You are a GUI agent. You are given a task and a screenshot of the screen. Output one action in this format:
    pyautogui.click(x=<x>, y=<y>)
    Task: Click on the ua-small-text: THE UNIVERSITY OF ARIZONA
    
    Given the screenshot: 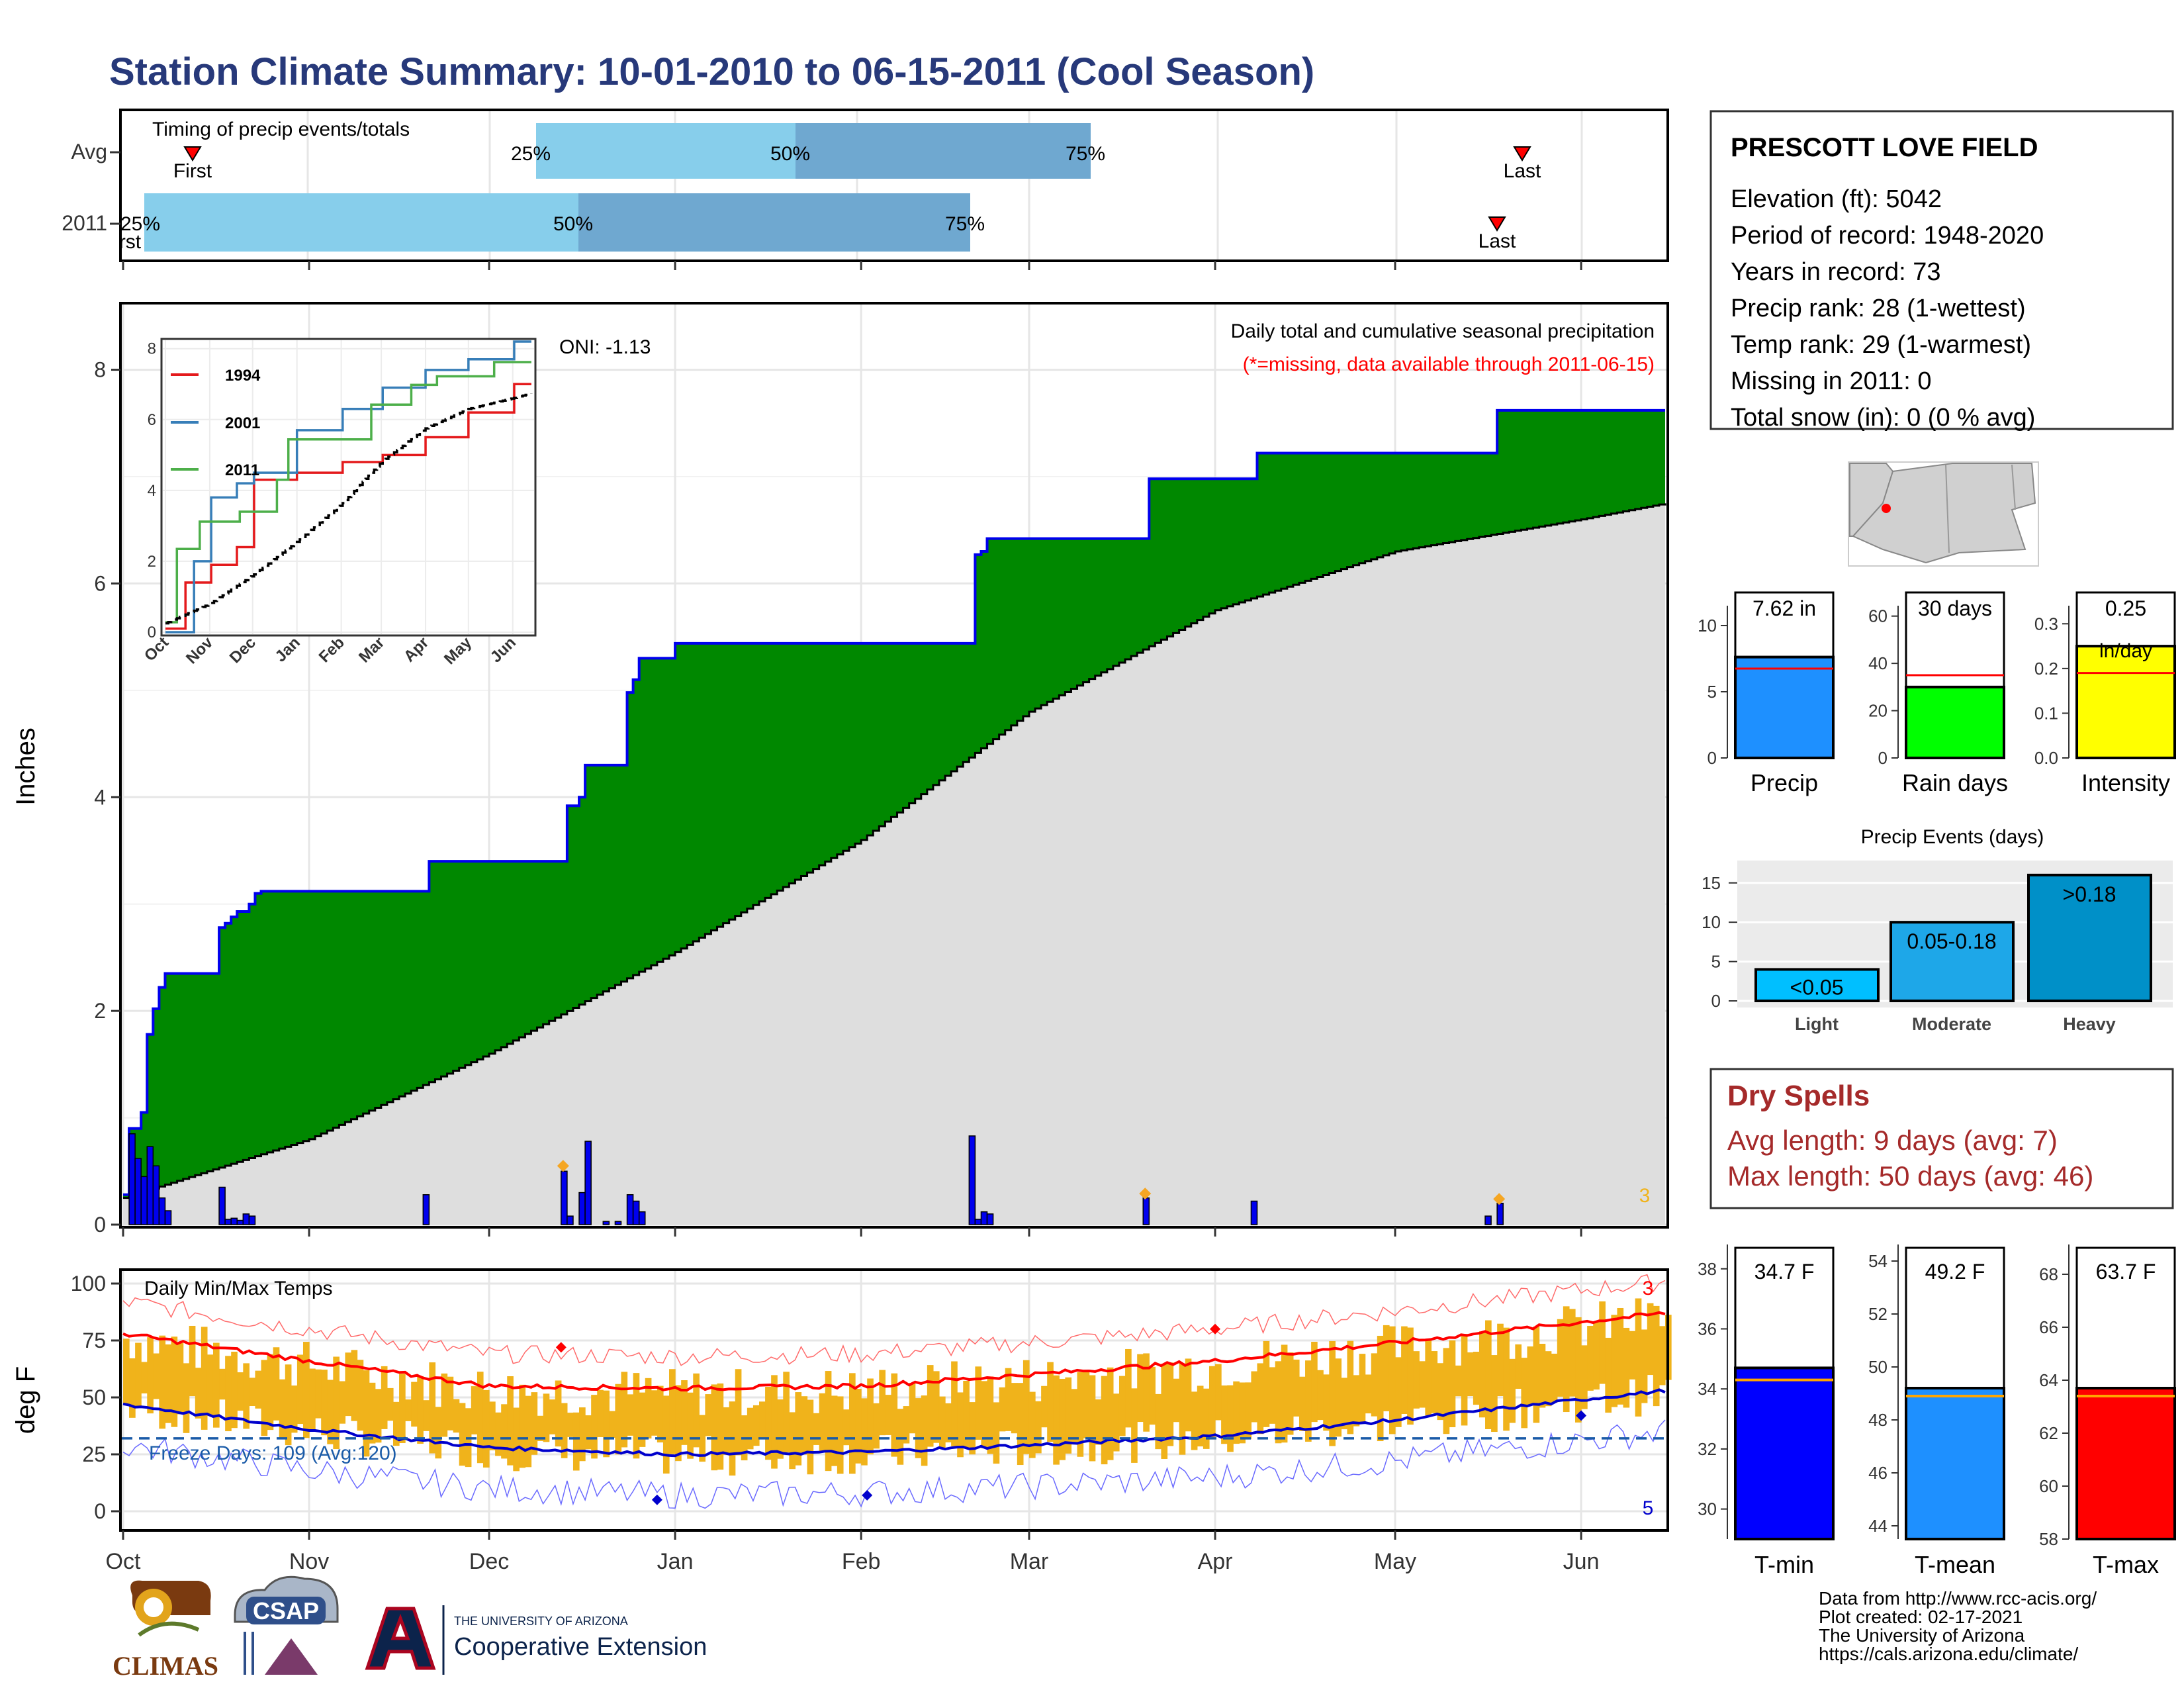 What is the action you would take?
    pyautogui.click(x=541, y=1621)
    